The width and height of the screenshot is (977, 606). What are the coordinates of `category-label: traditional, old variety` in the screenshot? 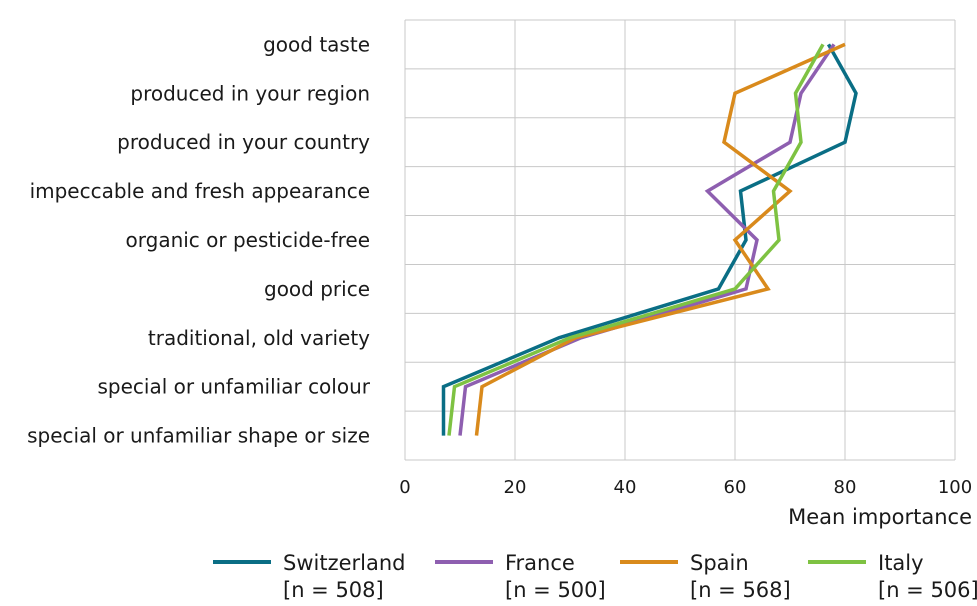 It's located at (259, 338).